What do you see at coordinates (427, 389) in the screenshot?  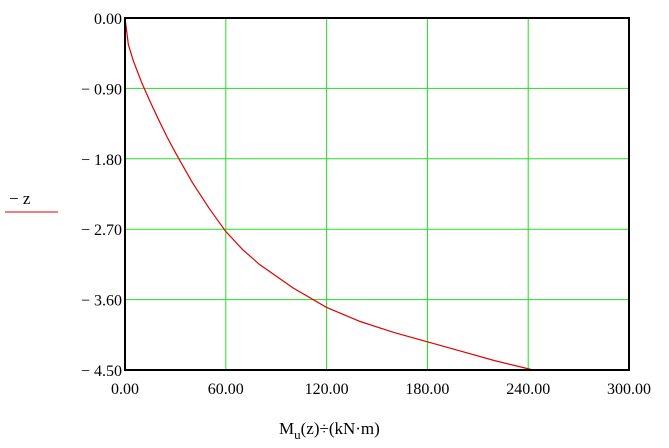 I see `x-tick-label: 180.00` at bounding box center [427, 389].